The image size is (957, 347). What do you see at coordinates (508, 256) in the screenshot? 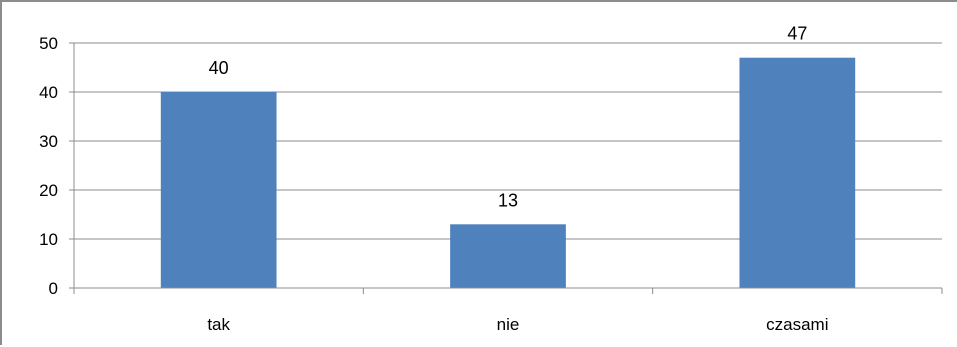
I see `bar-nie` at bounding box center [508, 256].